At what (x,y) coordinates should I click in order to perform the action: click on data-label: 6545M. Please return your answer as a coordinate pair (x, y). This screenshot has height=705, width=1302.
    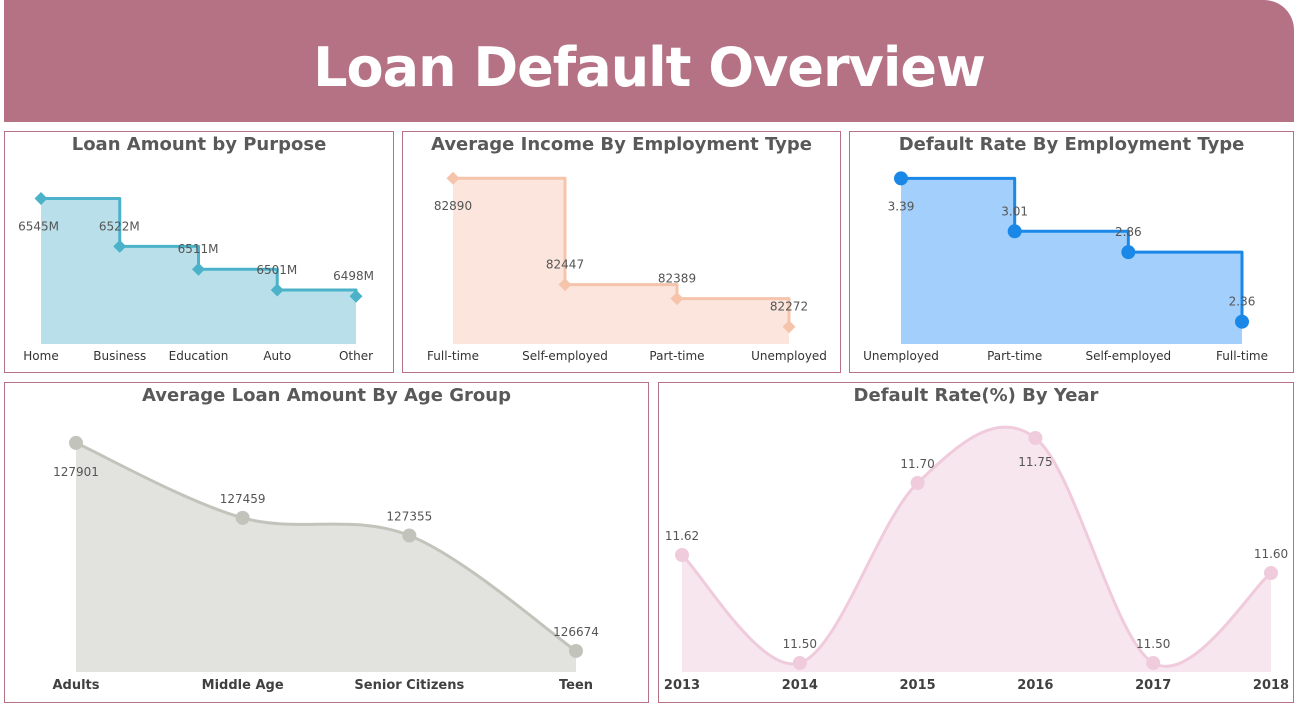
    Looking at the image, I should click on (38, 227).